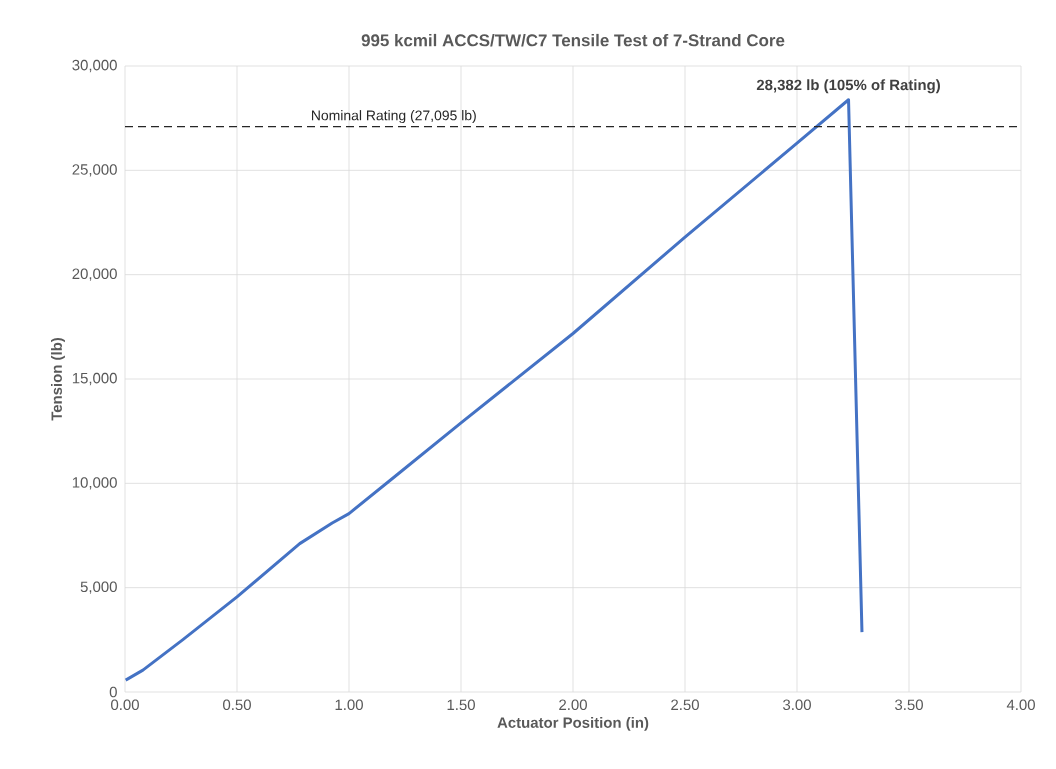 The image size is (1056, 769). Describe the element at coordinates (909, 705) in the screenshot. I see `x-tick-label: 3.50` at that location.